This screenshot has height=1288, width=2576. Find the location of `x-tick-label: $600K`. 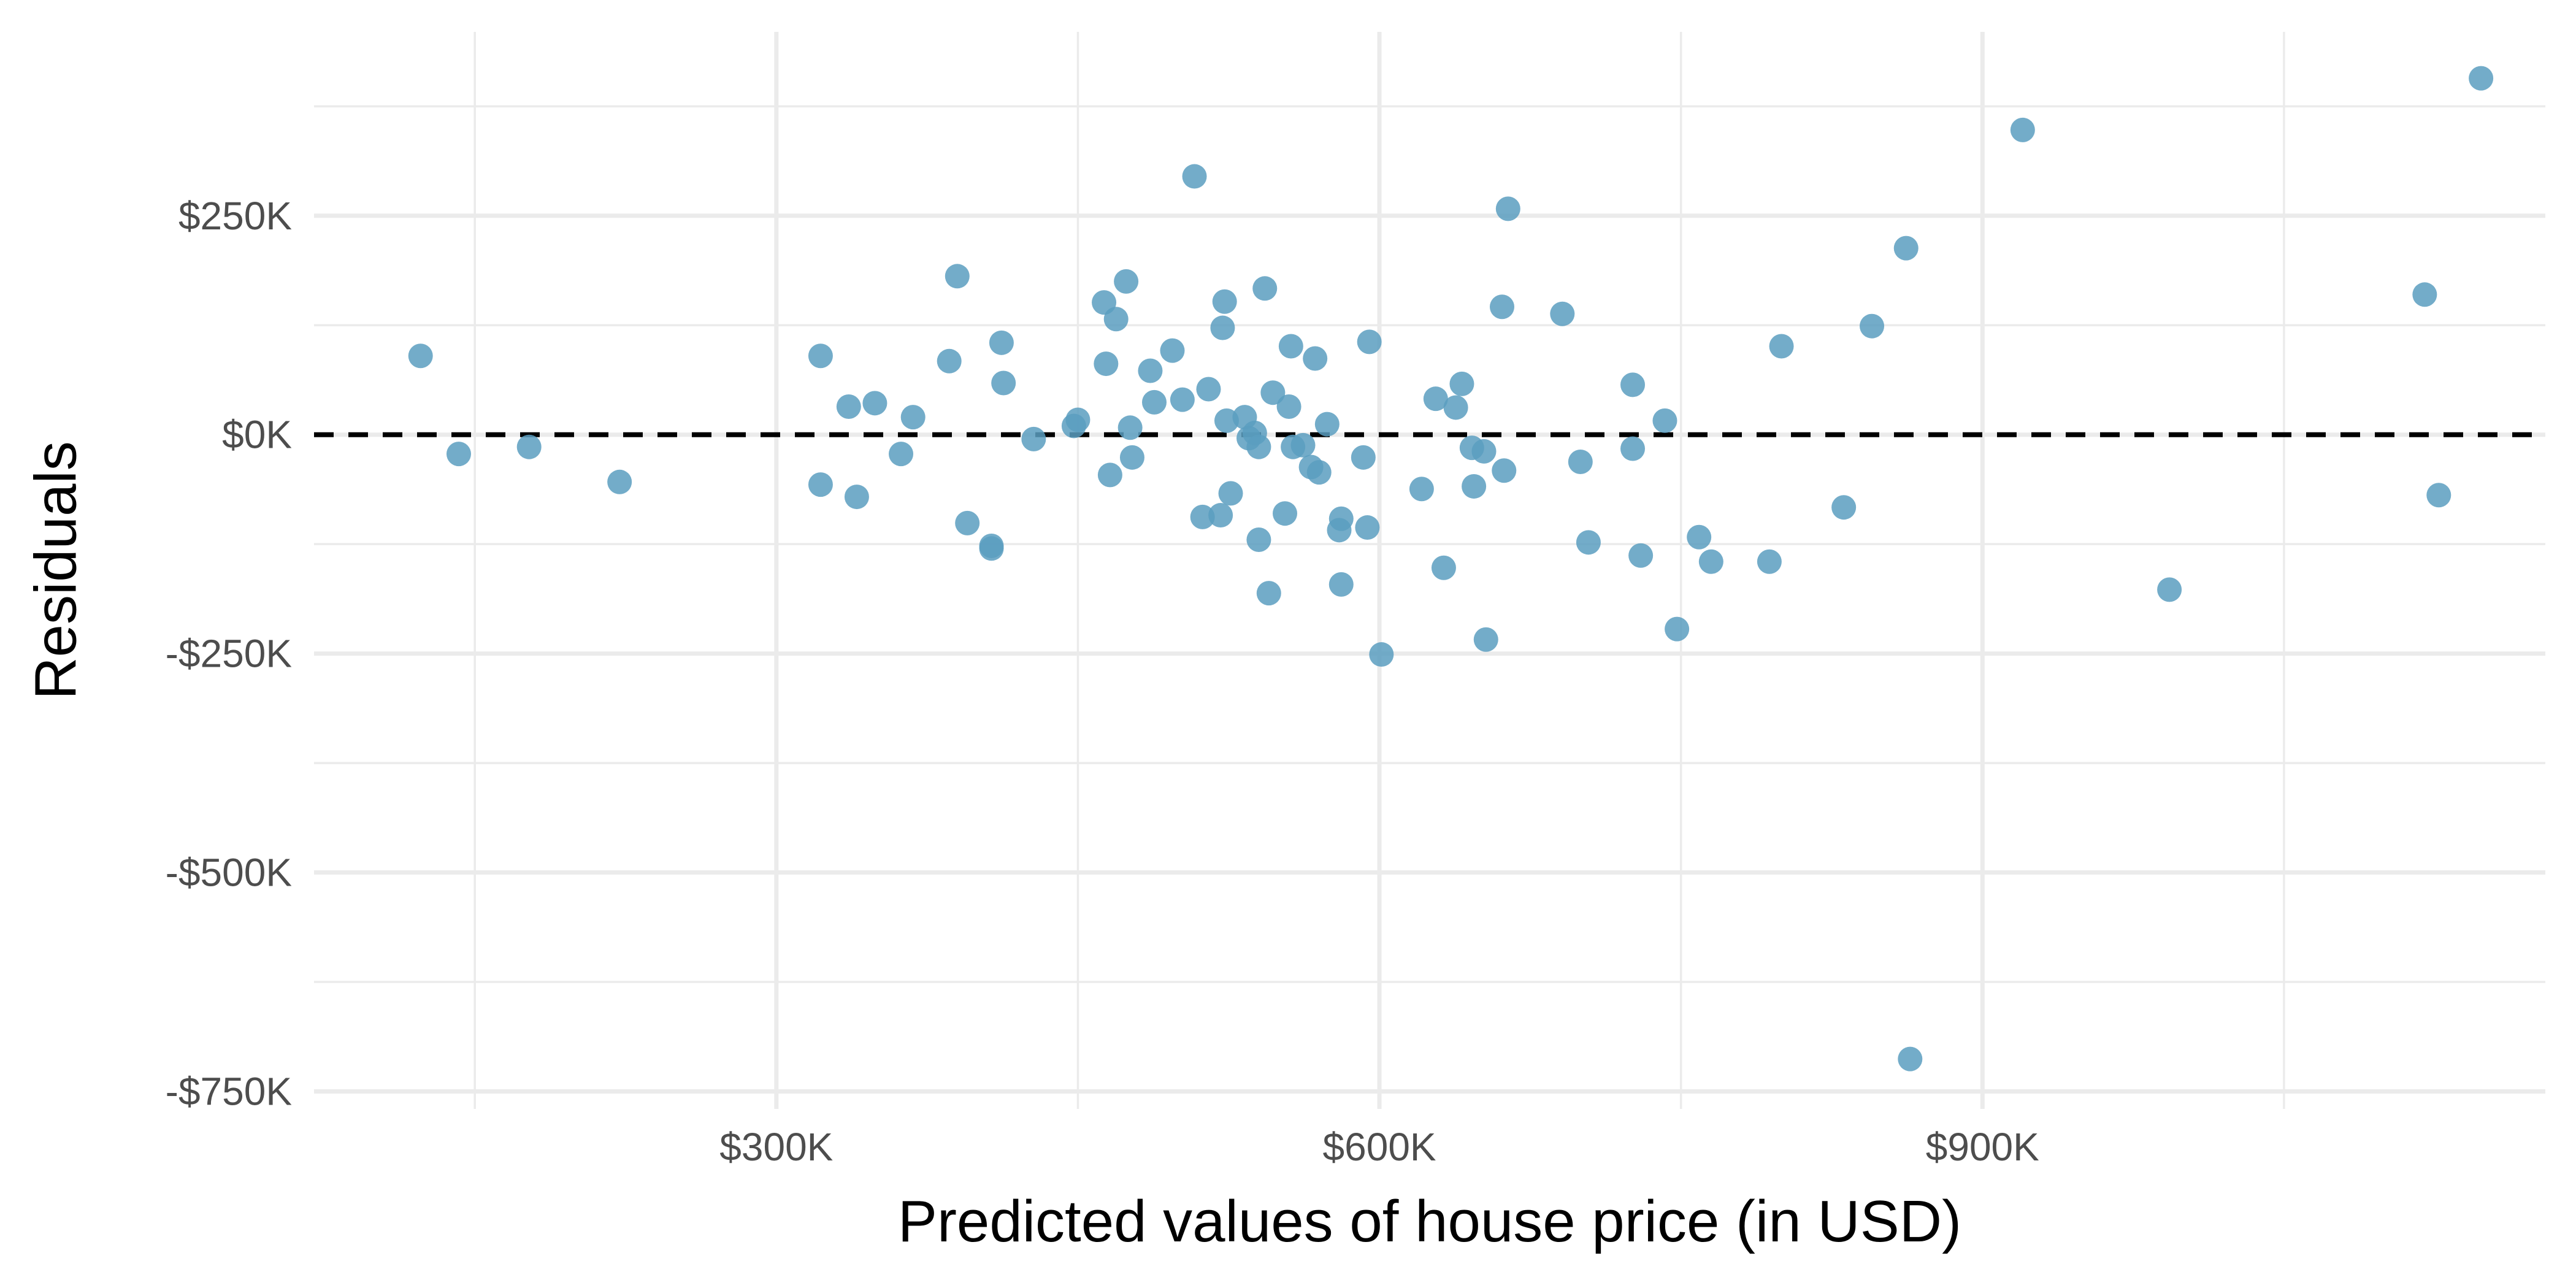

x-tick-label: $600K is located at coordinates (1379, 1147).